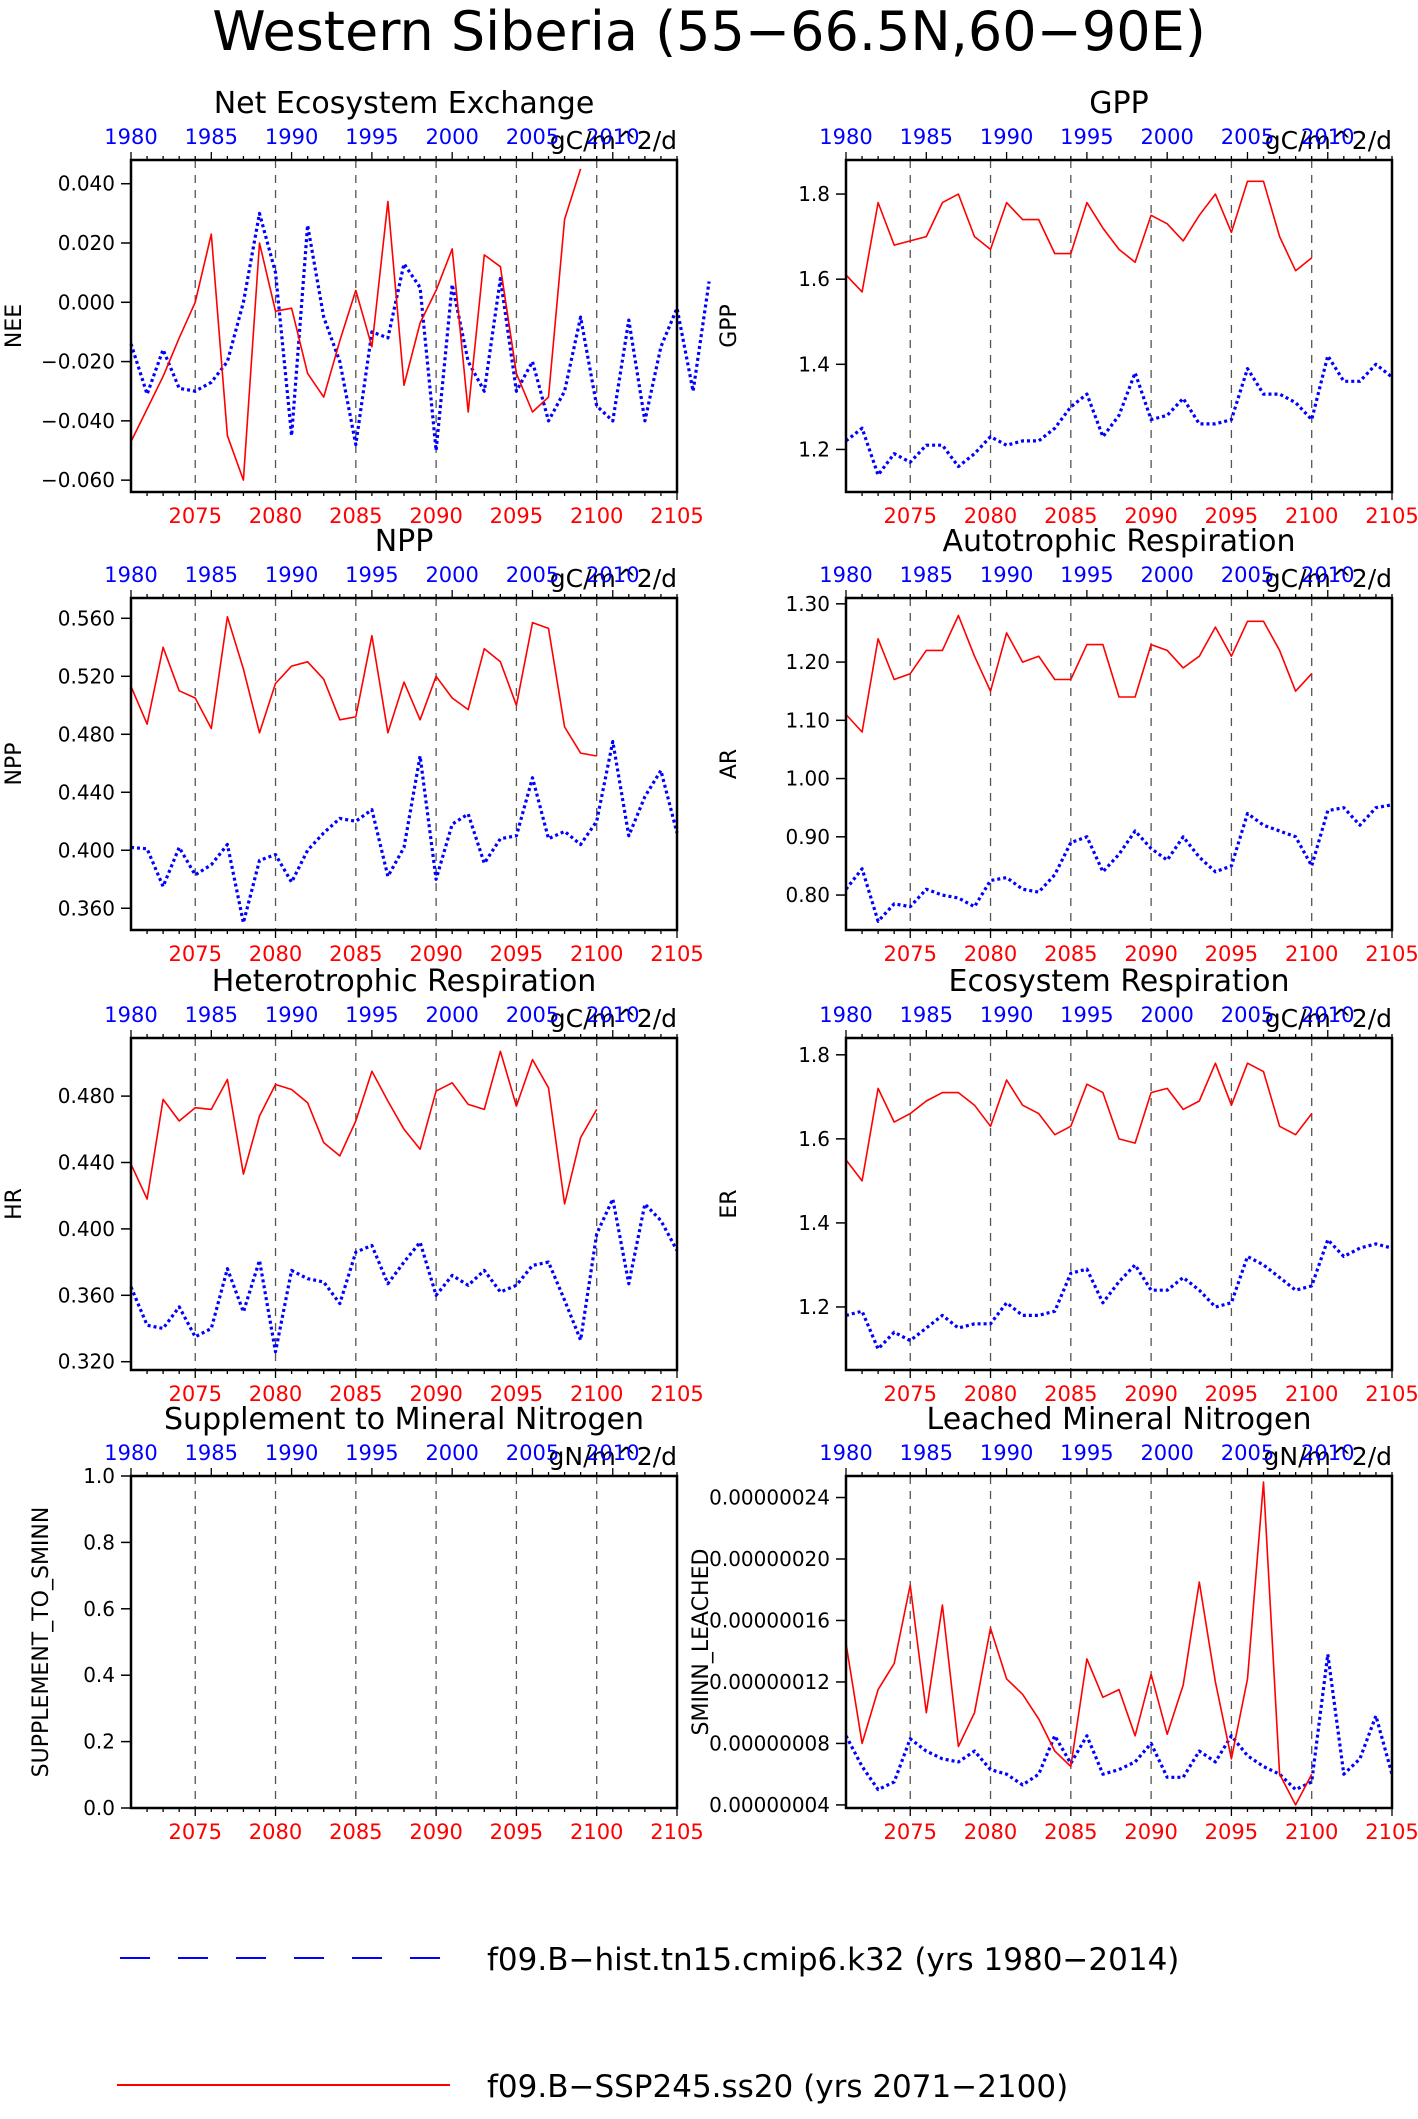  What do you see at coordinates (709, 31) in the screenshot?
I see `figure-title: Western Siberia (55−66.5N,60−90E)` at bounding box center [709, 31].